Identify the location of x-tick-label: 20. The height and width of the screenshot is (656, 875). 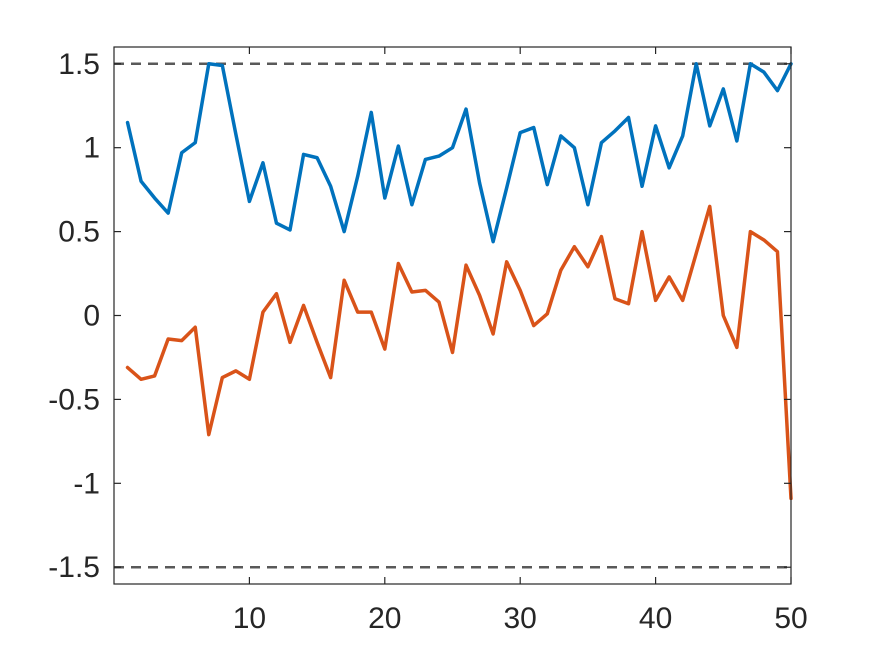
(384, 618).